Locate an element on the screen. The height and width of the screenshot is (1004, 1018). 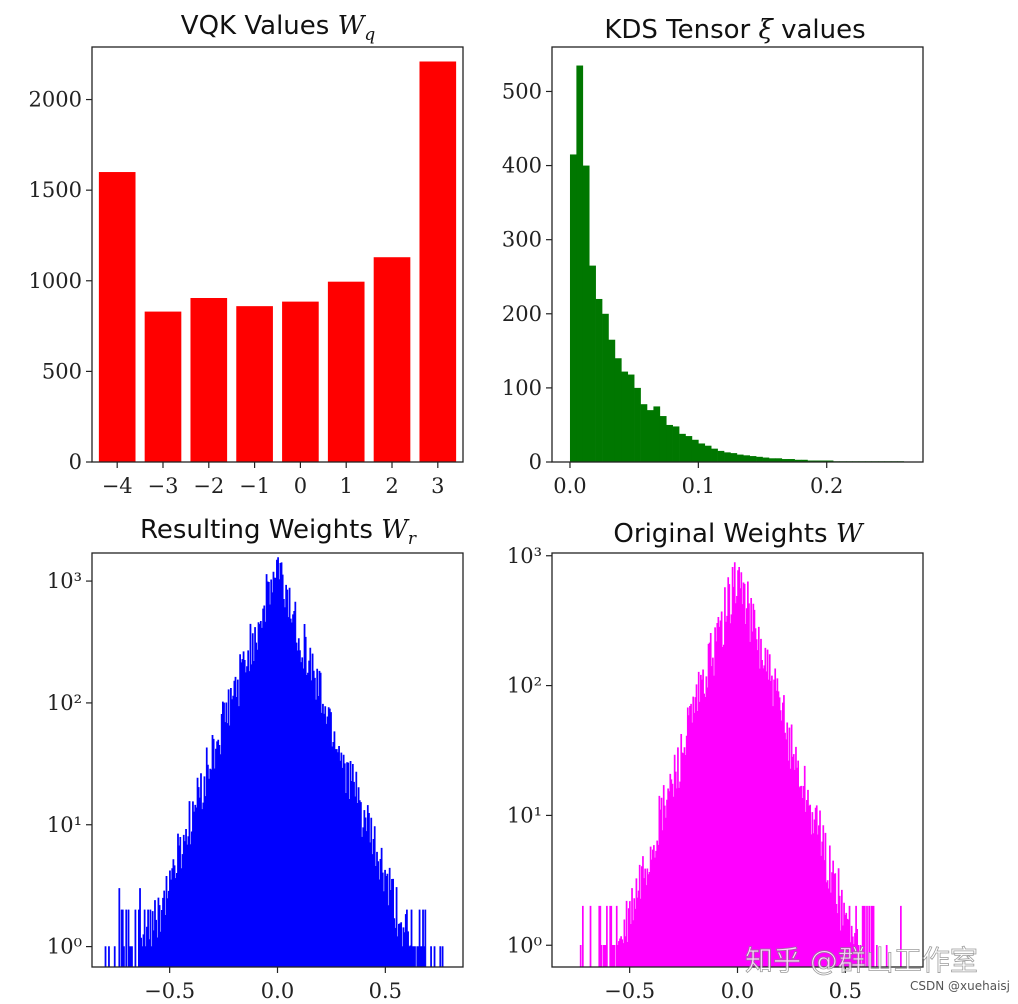
resulting-histogram-bars is located at coordinates (274, 762).